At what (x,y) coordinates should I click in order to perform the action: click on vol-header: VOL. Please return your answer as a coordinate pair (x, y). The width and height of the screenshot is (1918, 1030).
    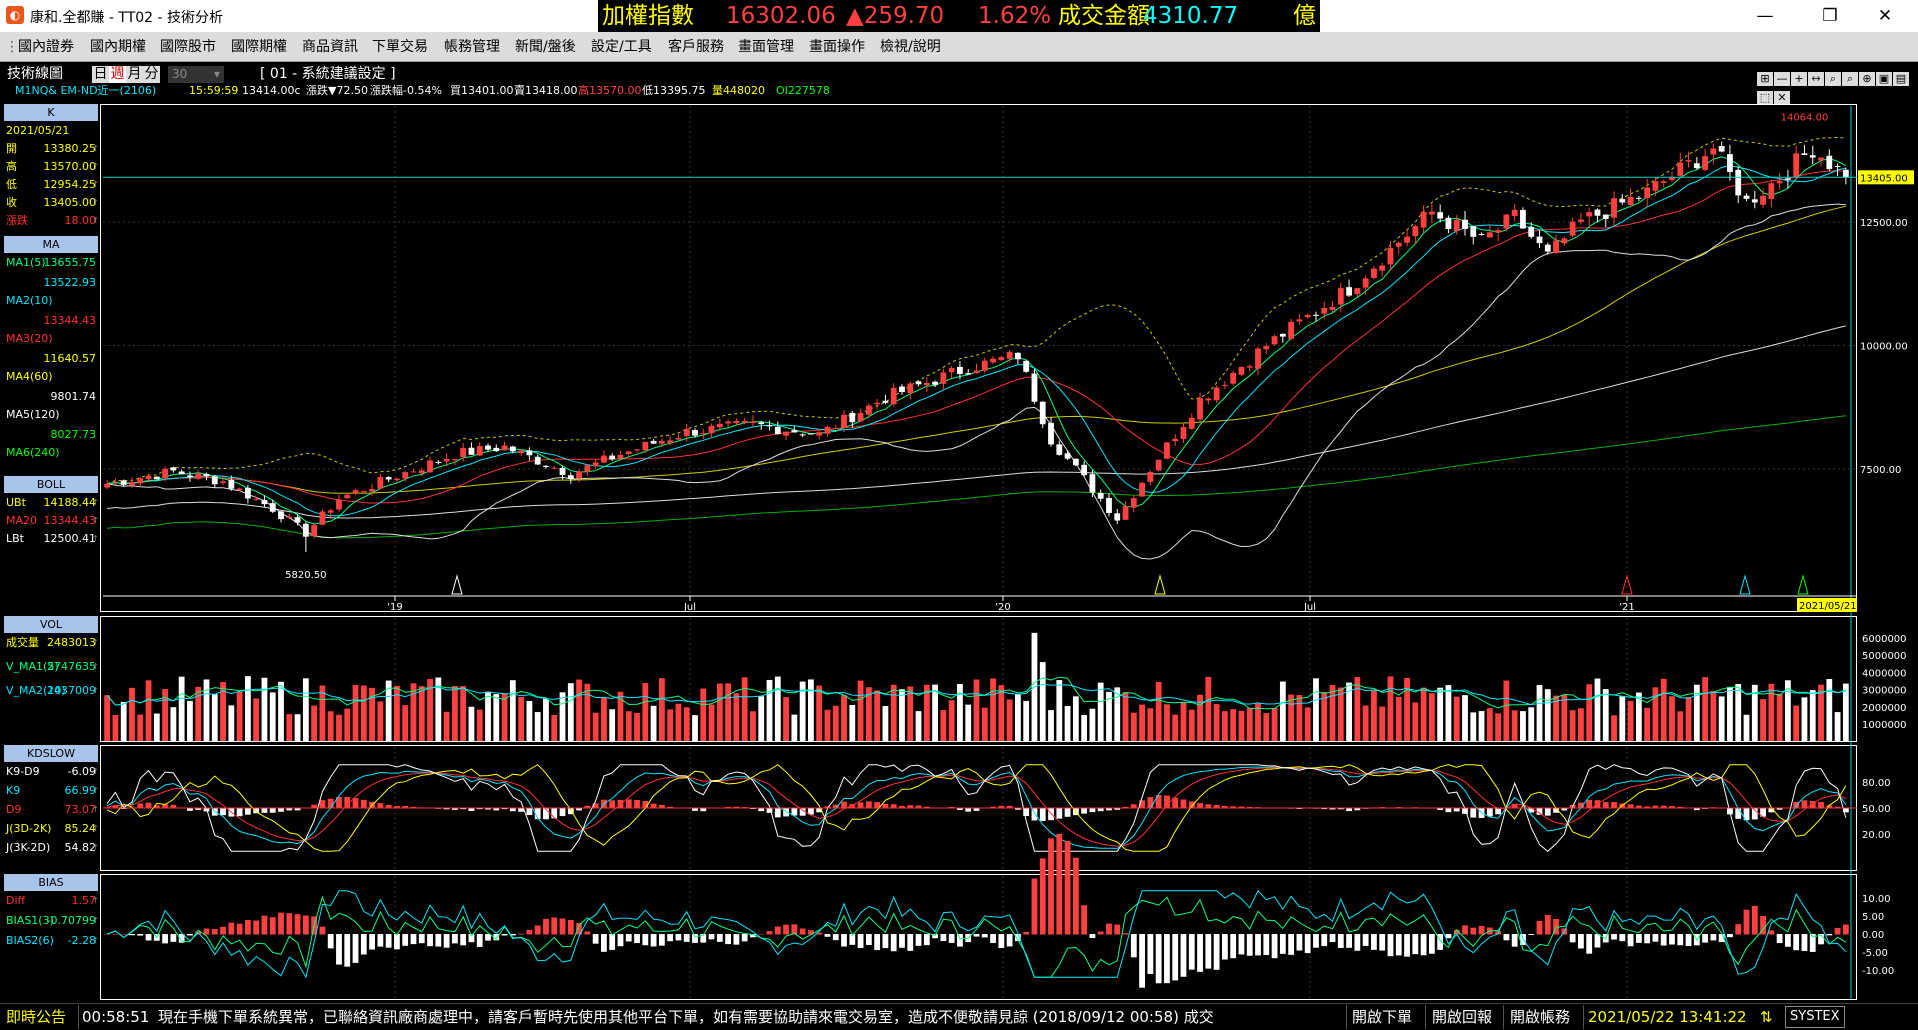
    Looking at the image, I should click on (51, 624).